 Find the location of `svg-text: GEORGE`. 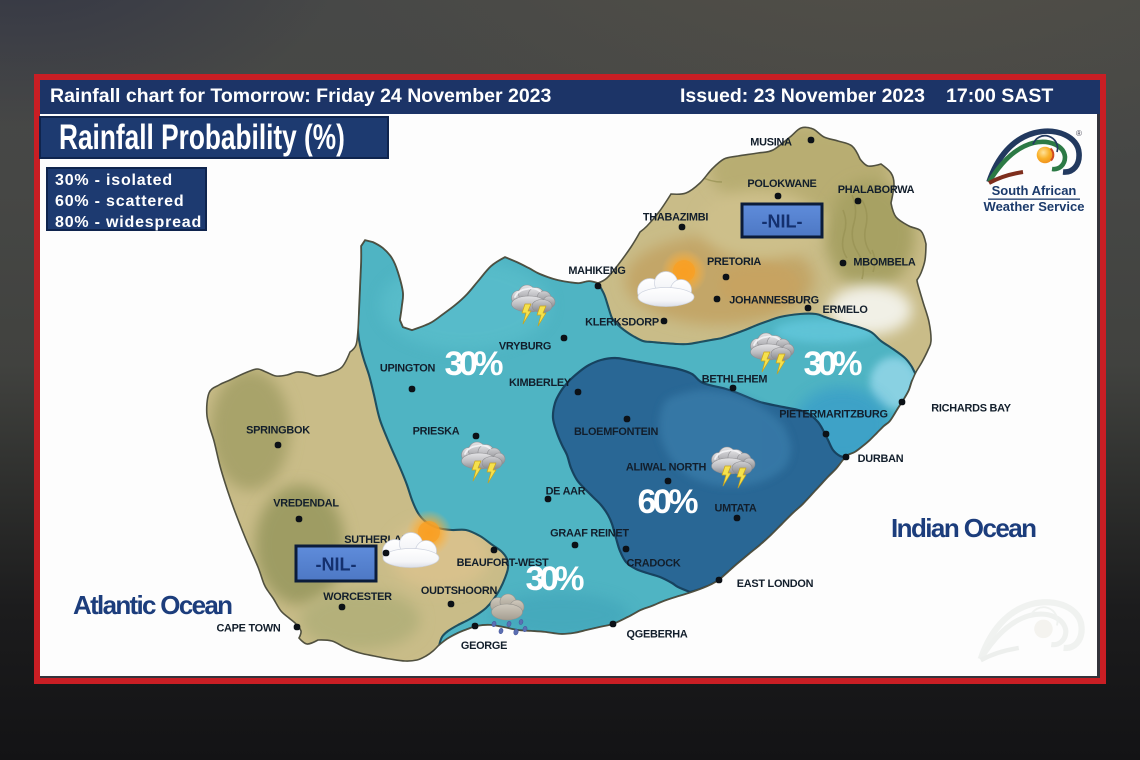

svg-text: GEORGE is located at coordinates (484, 646).